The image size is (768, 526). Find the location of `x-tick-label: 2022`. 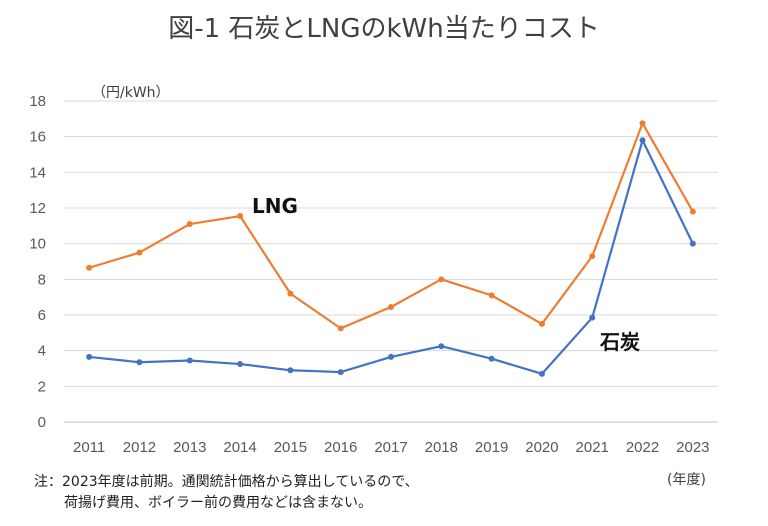

x-tick-label: 2022 is located at coordinates (642, 447).